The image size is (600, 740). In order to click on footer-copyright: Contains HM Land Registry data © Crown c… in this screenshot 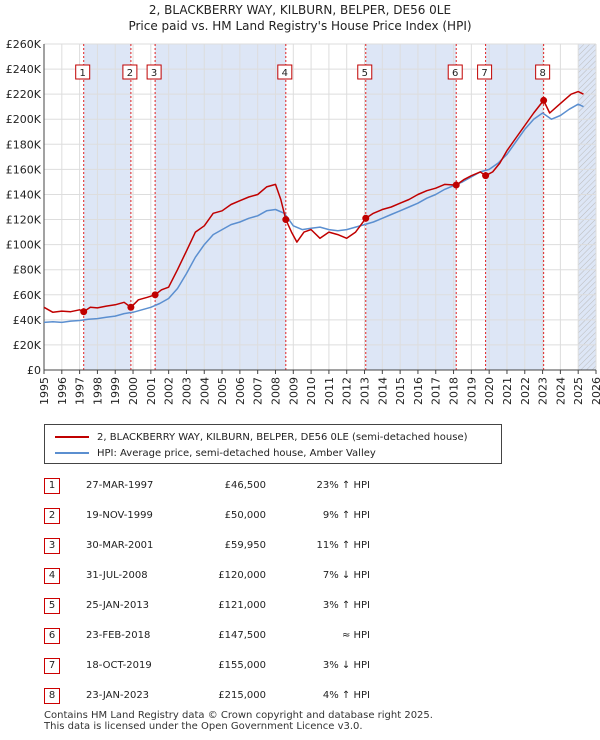, I will do `click(238, 715)`.